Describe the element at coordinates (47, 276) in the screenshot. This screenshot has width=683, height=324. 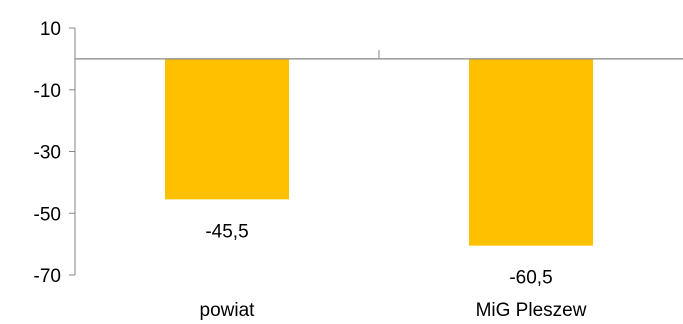
I see `y-tick-label: -70` at that location.